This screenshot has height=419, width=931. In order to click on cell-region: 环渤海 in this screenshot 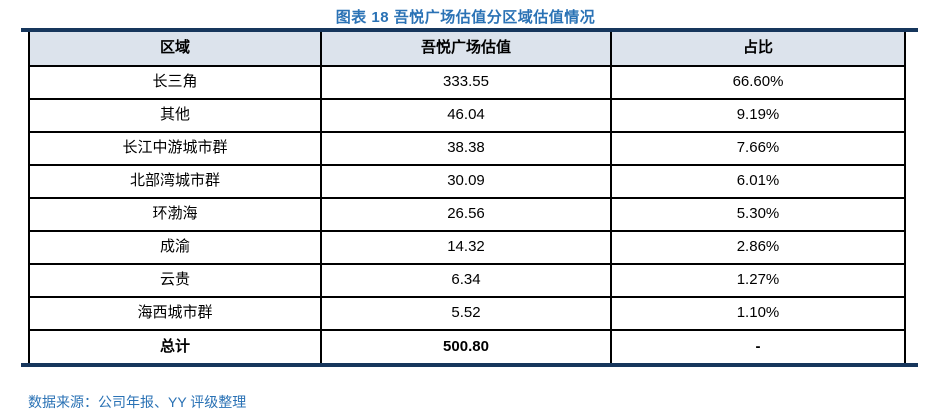, I will do `click(175, 214)`.